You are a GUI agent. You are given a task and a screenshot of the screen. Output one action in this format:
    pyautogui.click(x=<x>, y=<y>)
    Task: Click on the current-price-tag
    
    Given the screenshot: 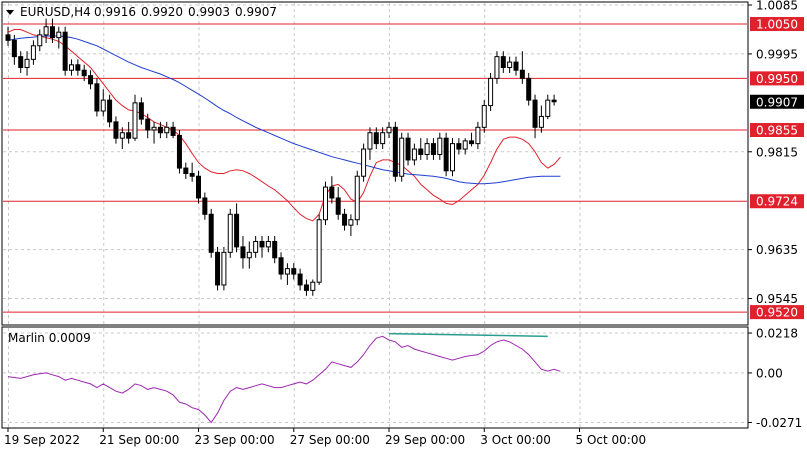 What is the action you would take?
    pyautogui.click(x=777, y=101)
    